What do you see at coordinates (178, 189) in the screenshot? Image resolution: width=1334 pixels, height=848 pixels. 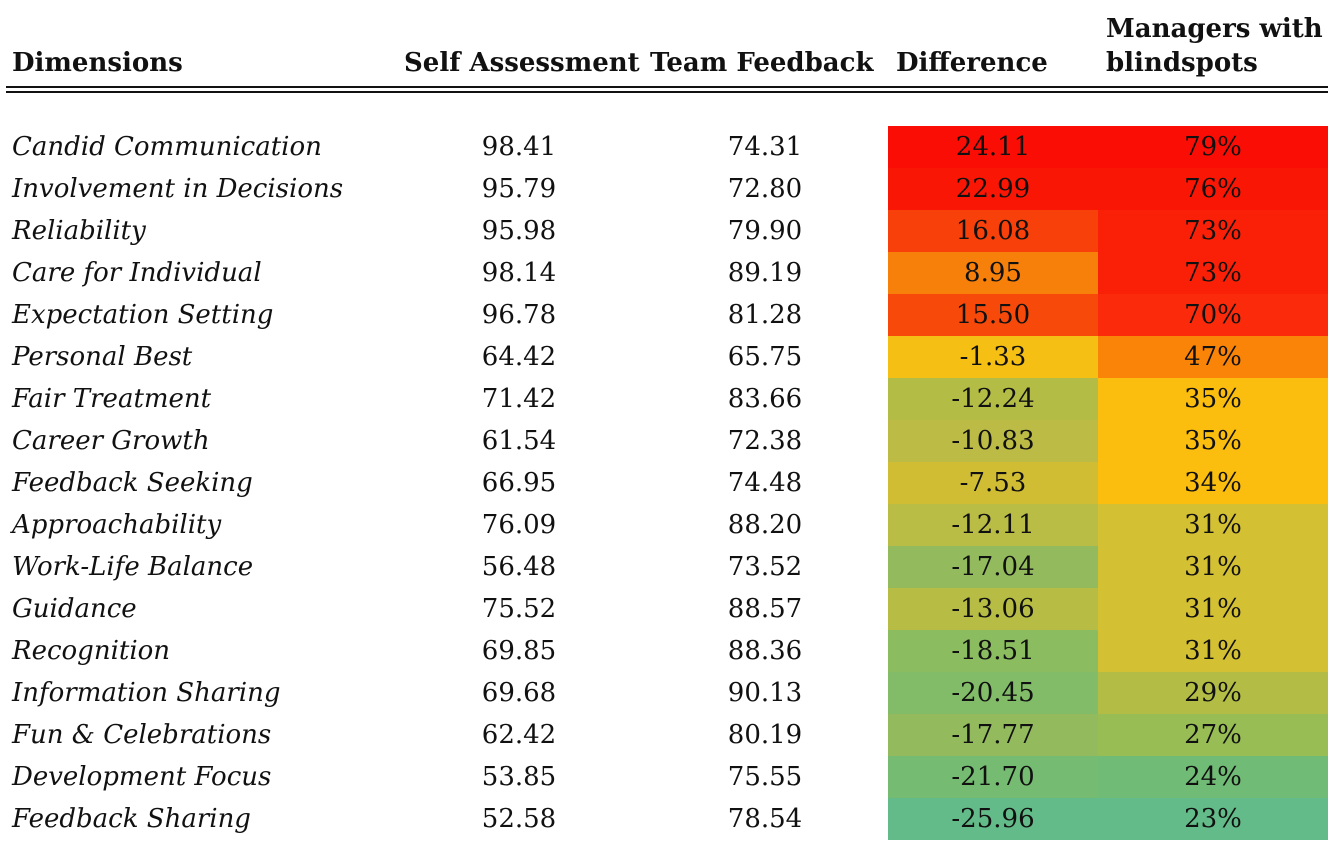 I see `dimension-cell: Involvement in Decisions` at bounding box center [178, 189].